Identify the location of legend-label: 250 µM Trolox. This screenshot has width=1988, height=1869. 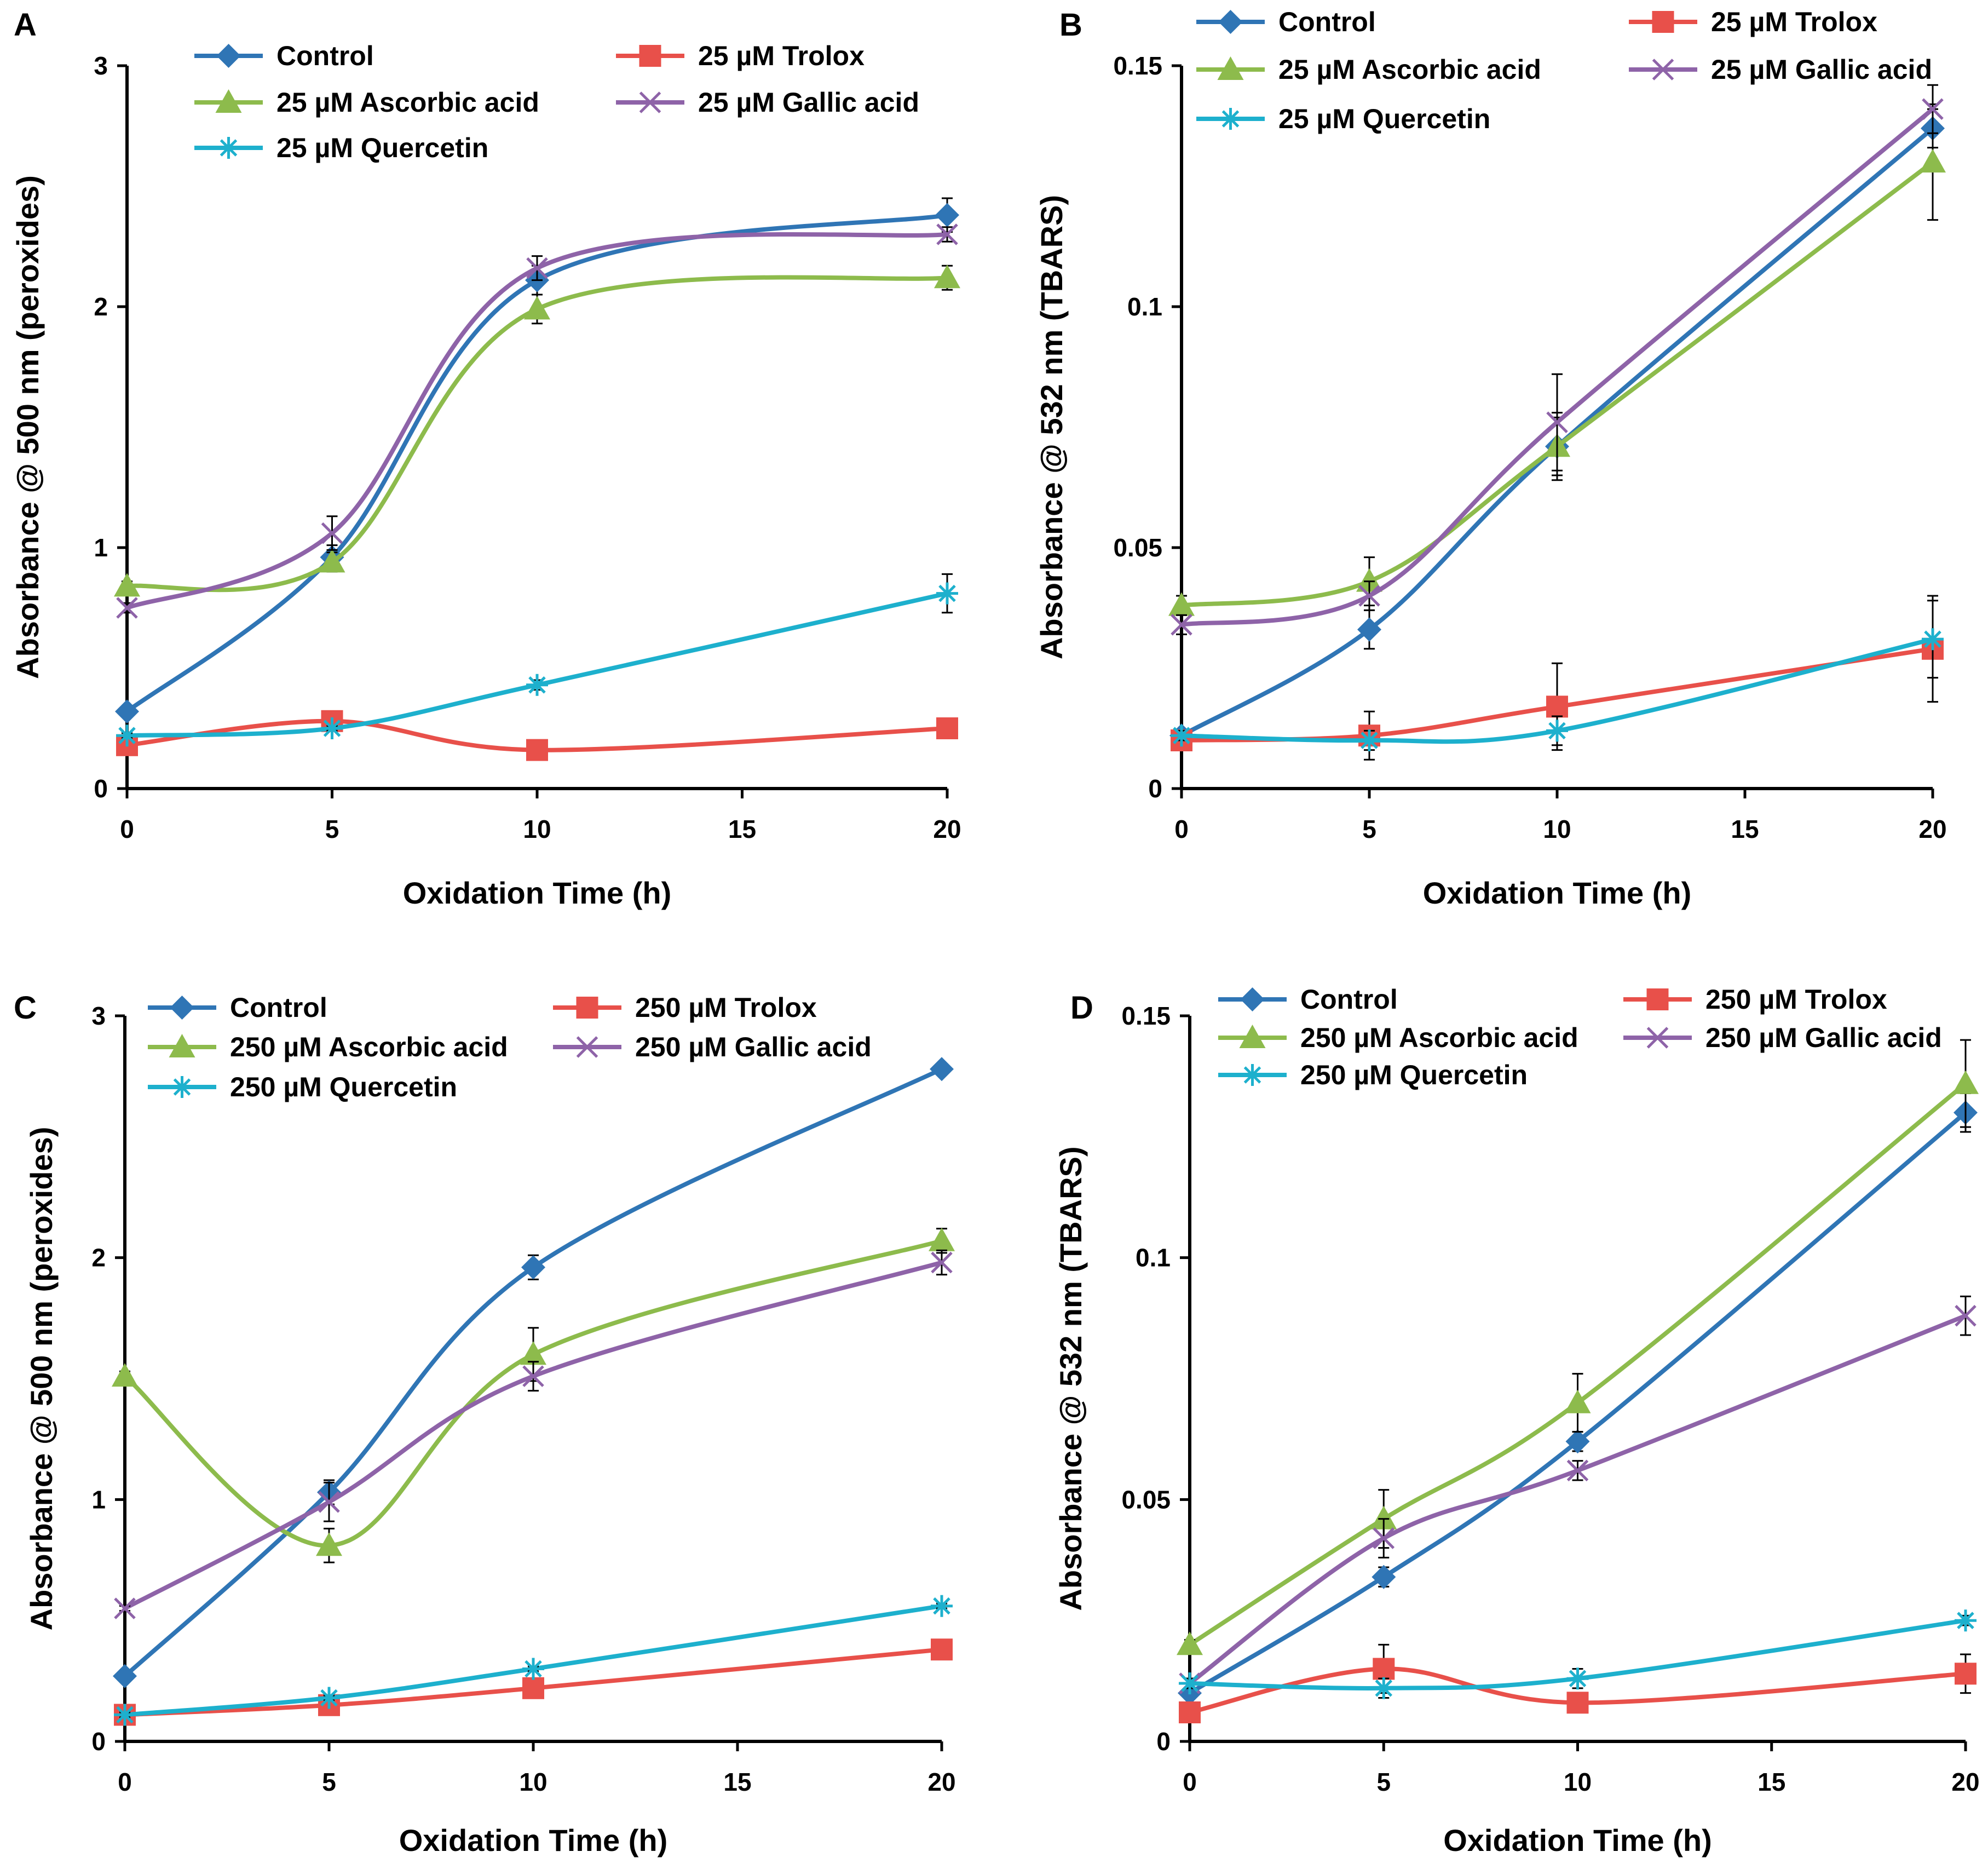
(1796, 999).